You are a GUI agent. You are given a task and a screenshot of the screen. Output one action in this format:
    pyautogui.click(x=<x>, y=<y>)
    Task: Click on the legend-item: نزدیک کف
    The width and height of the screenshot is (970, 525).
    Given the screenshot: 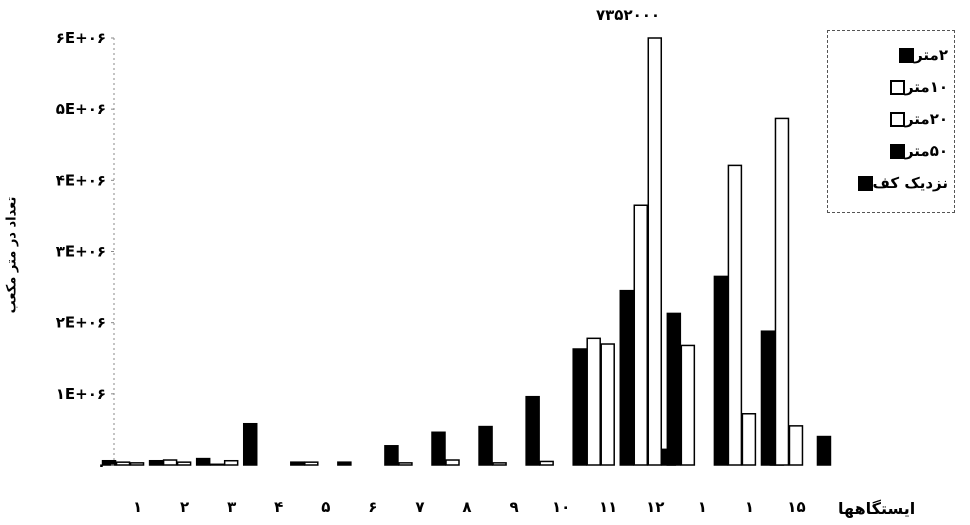 What is the action you would take?
    pyautogui.click(x=891, y=183)
    